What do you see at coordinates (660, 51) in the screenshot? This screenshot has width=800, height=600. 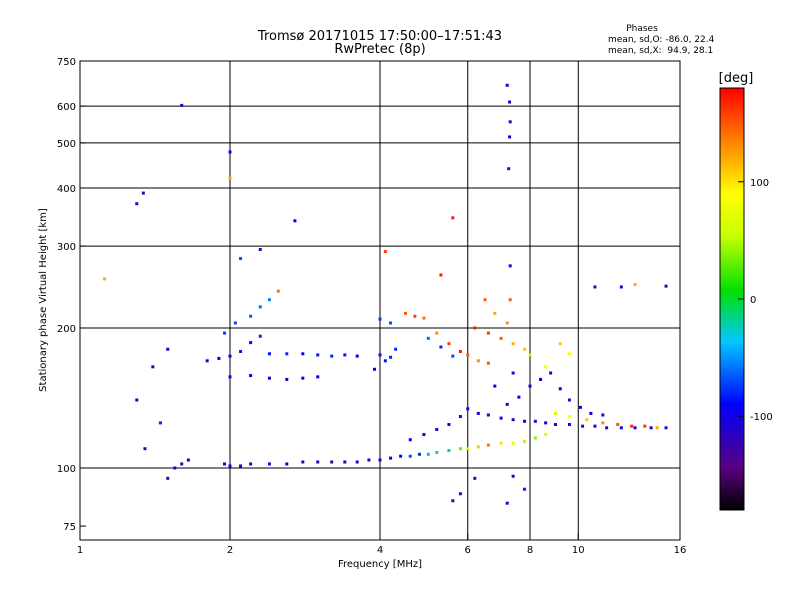 I see `stats-line-x: mean, sd,X: 94.9, 28.1` at bounding box center [660, 51].